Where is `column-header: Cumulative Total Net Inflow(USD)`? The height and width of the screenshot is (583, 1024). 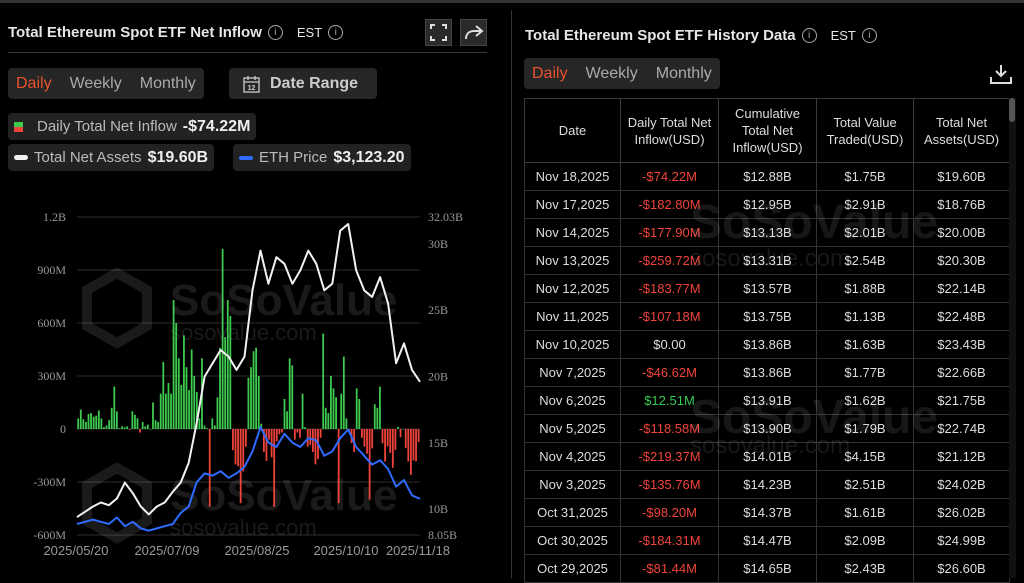 column-header: Cumulative Total Net Inflow(USD) is located at coordinates (767, 130).